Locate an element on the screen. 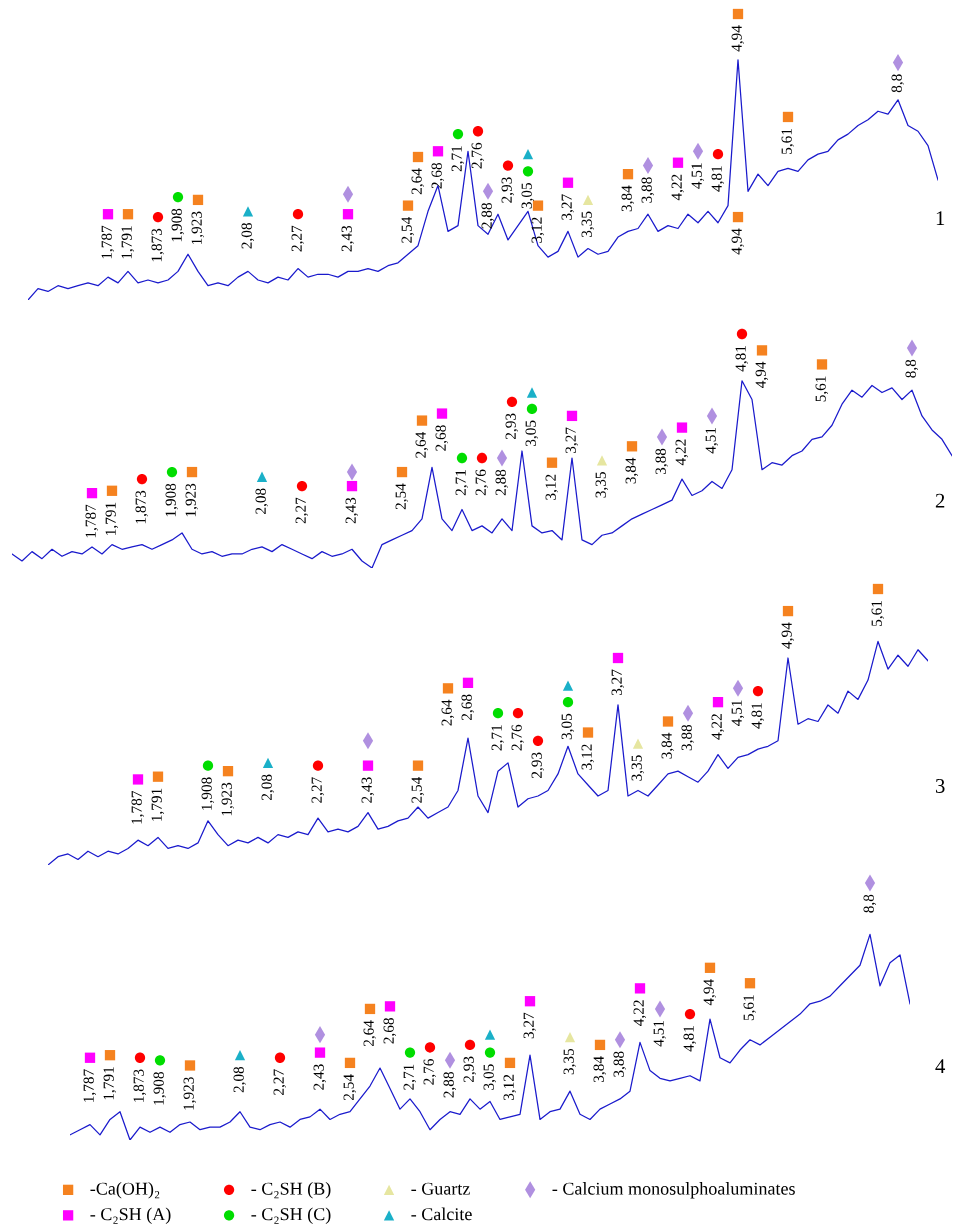  legend-label: - Calcite is located at coordinates (441, 1214).